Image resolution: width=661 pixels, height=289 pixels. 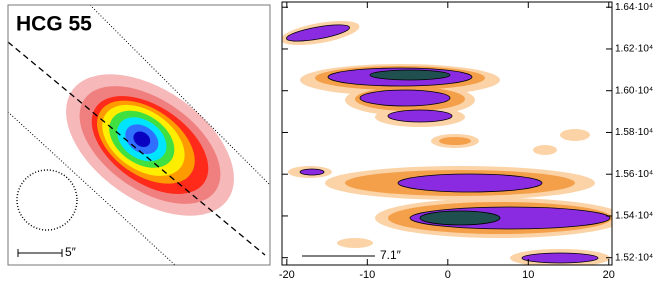 What do you see at coordinates (448, 275) in the screenshot?
I see `x-tick-label: 0` at bounding box center [448, 275].